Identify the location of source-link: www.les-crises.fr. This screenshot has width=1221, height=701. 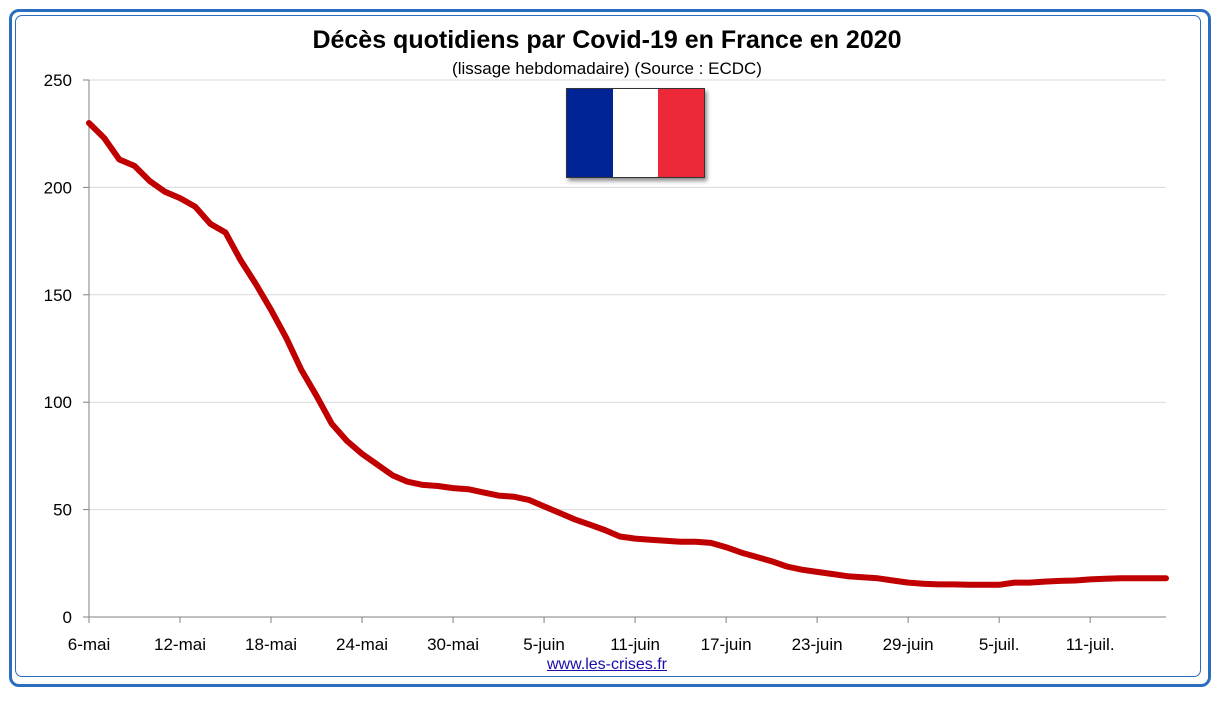
(606, 664).